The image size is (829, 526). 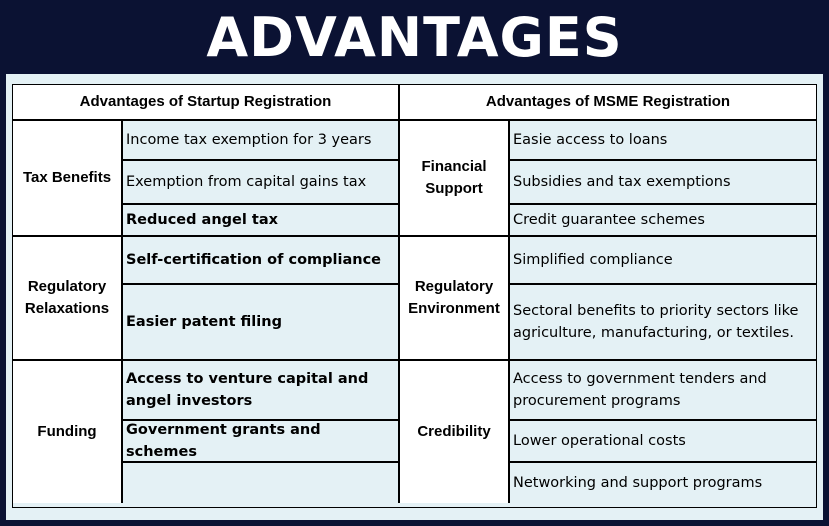 What do you see at coordinates (261, 323) in the screenshot?
I see `startup-regulatory-item: Easier patent filing` at bounding box center [261, 323].